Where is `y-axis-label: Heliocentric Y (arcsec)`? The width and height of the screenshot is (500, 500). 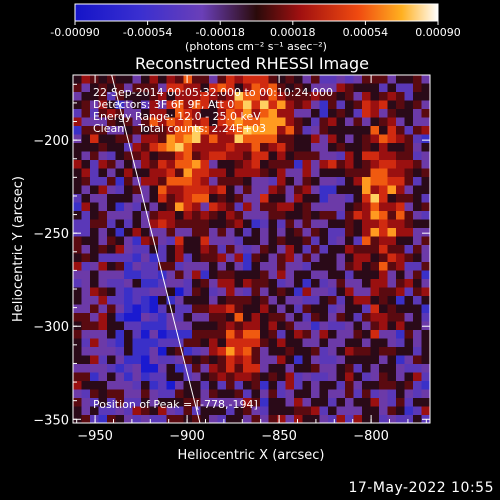 y-axis-label: Heliocentric Y (arcsec) is located at coordinates (18, 249).